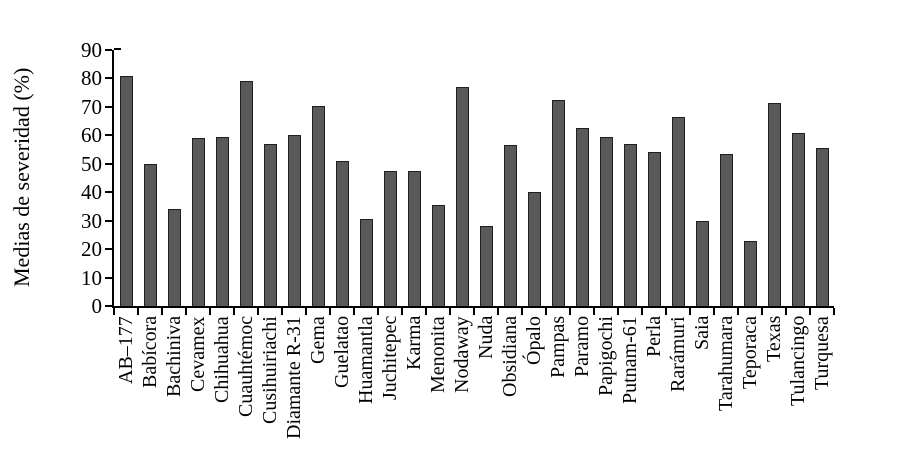  I want to click on x-axis-label: AB–177, so click(126, 350).